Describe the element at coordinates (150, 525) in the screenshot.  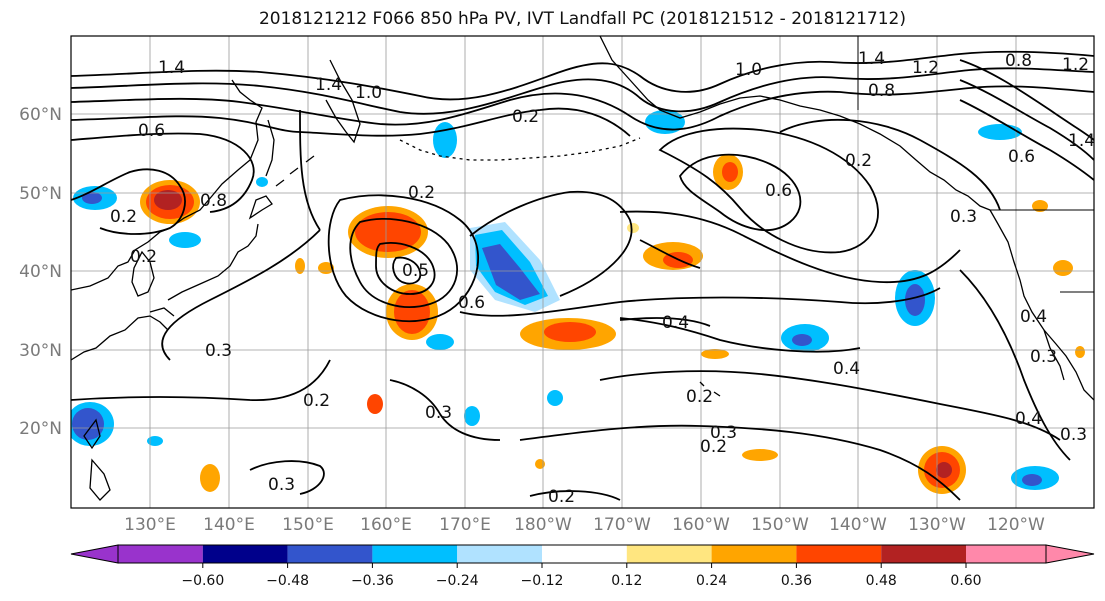
I see `lon-label: 130°E` at that location.